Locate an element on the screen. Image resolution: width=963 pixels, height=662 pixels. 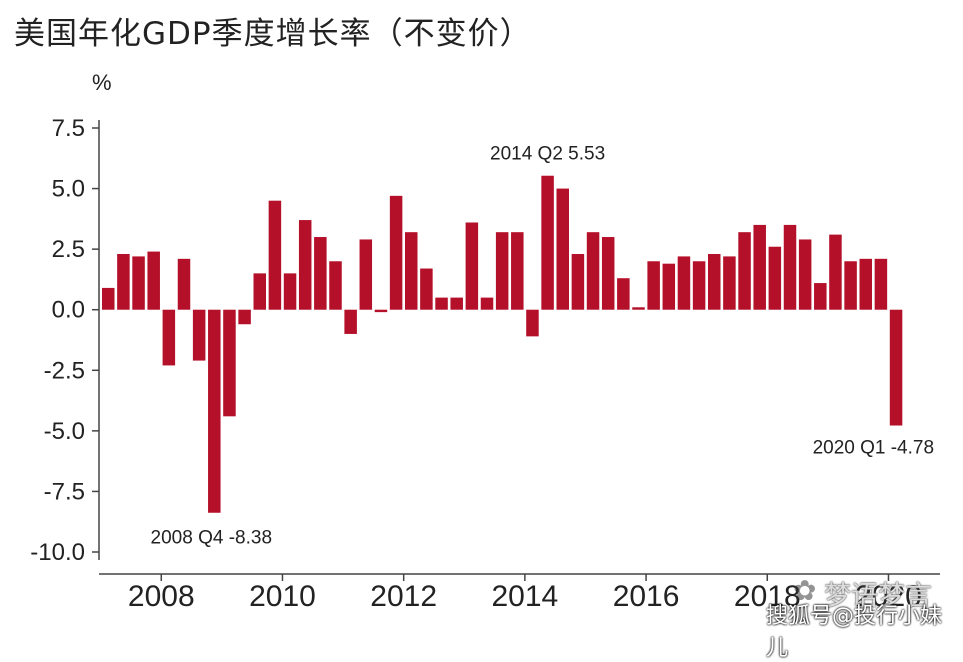
y-tick-label: -10.0 is located at coordinates (57, 552).